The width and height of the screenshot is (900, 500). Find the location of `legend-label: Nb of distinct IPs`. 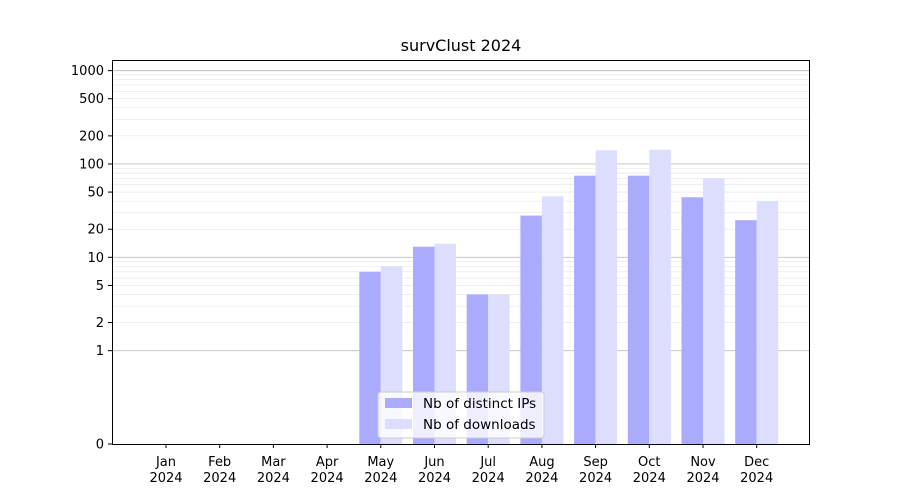

legend-label: Nb of distinct IPs is located at coordinates (479, 404).